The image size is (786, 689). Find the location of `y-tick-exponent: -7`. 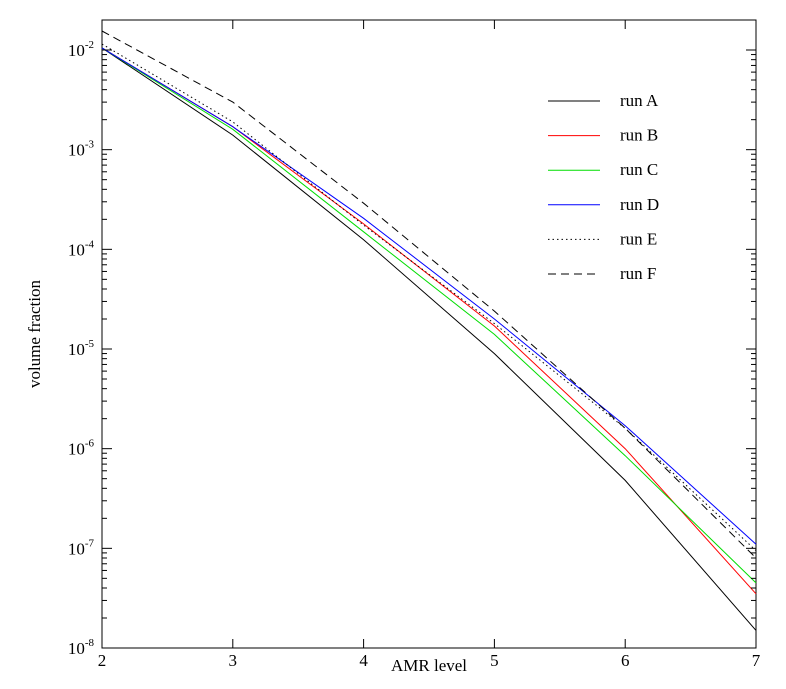

y-tick-exponent: -7 is located at coordinates (90, 543).